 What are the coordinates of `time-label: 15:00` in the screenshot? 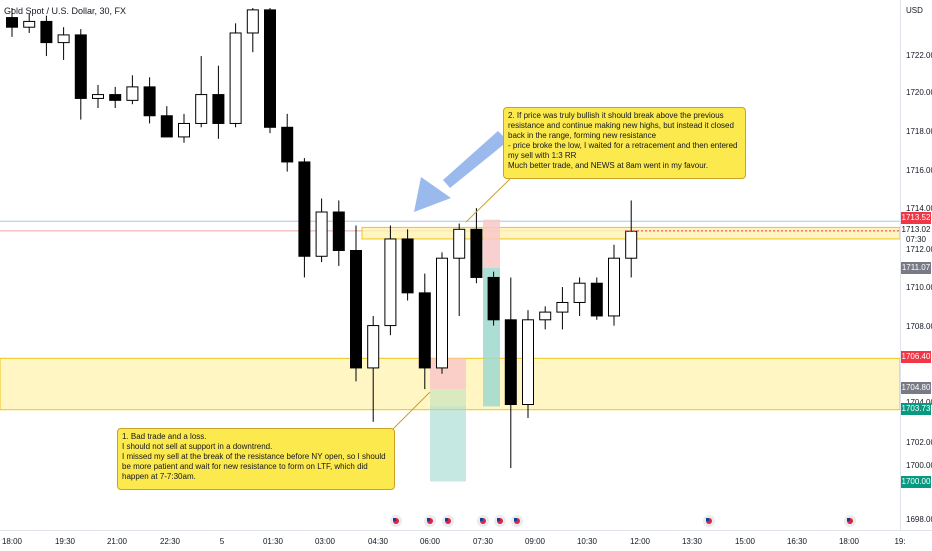 It's located at (745, 541).